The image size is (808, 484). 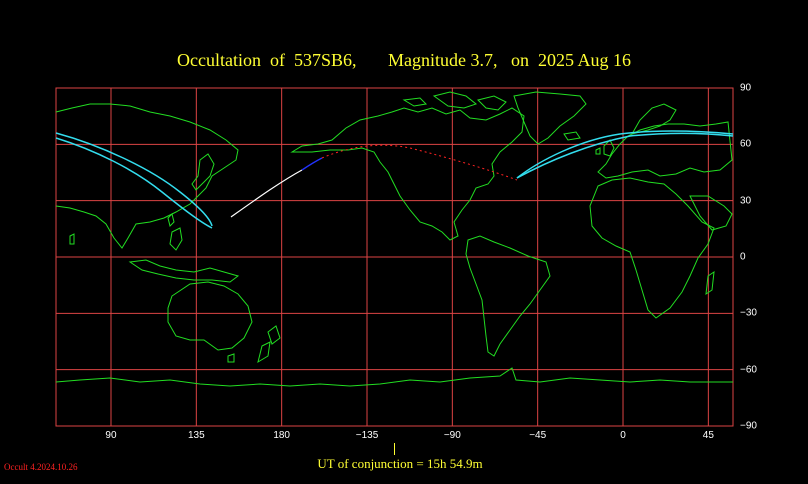 I want to click on path-north-limit-west, so click(x=134, y=179).